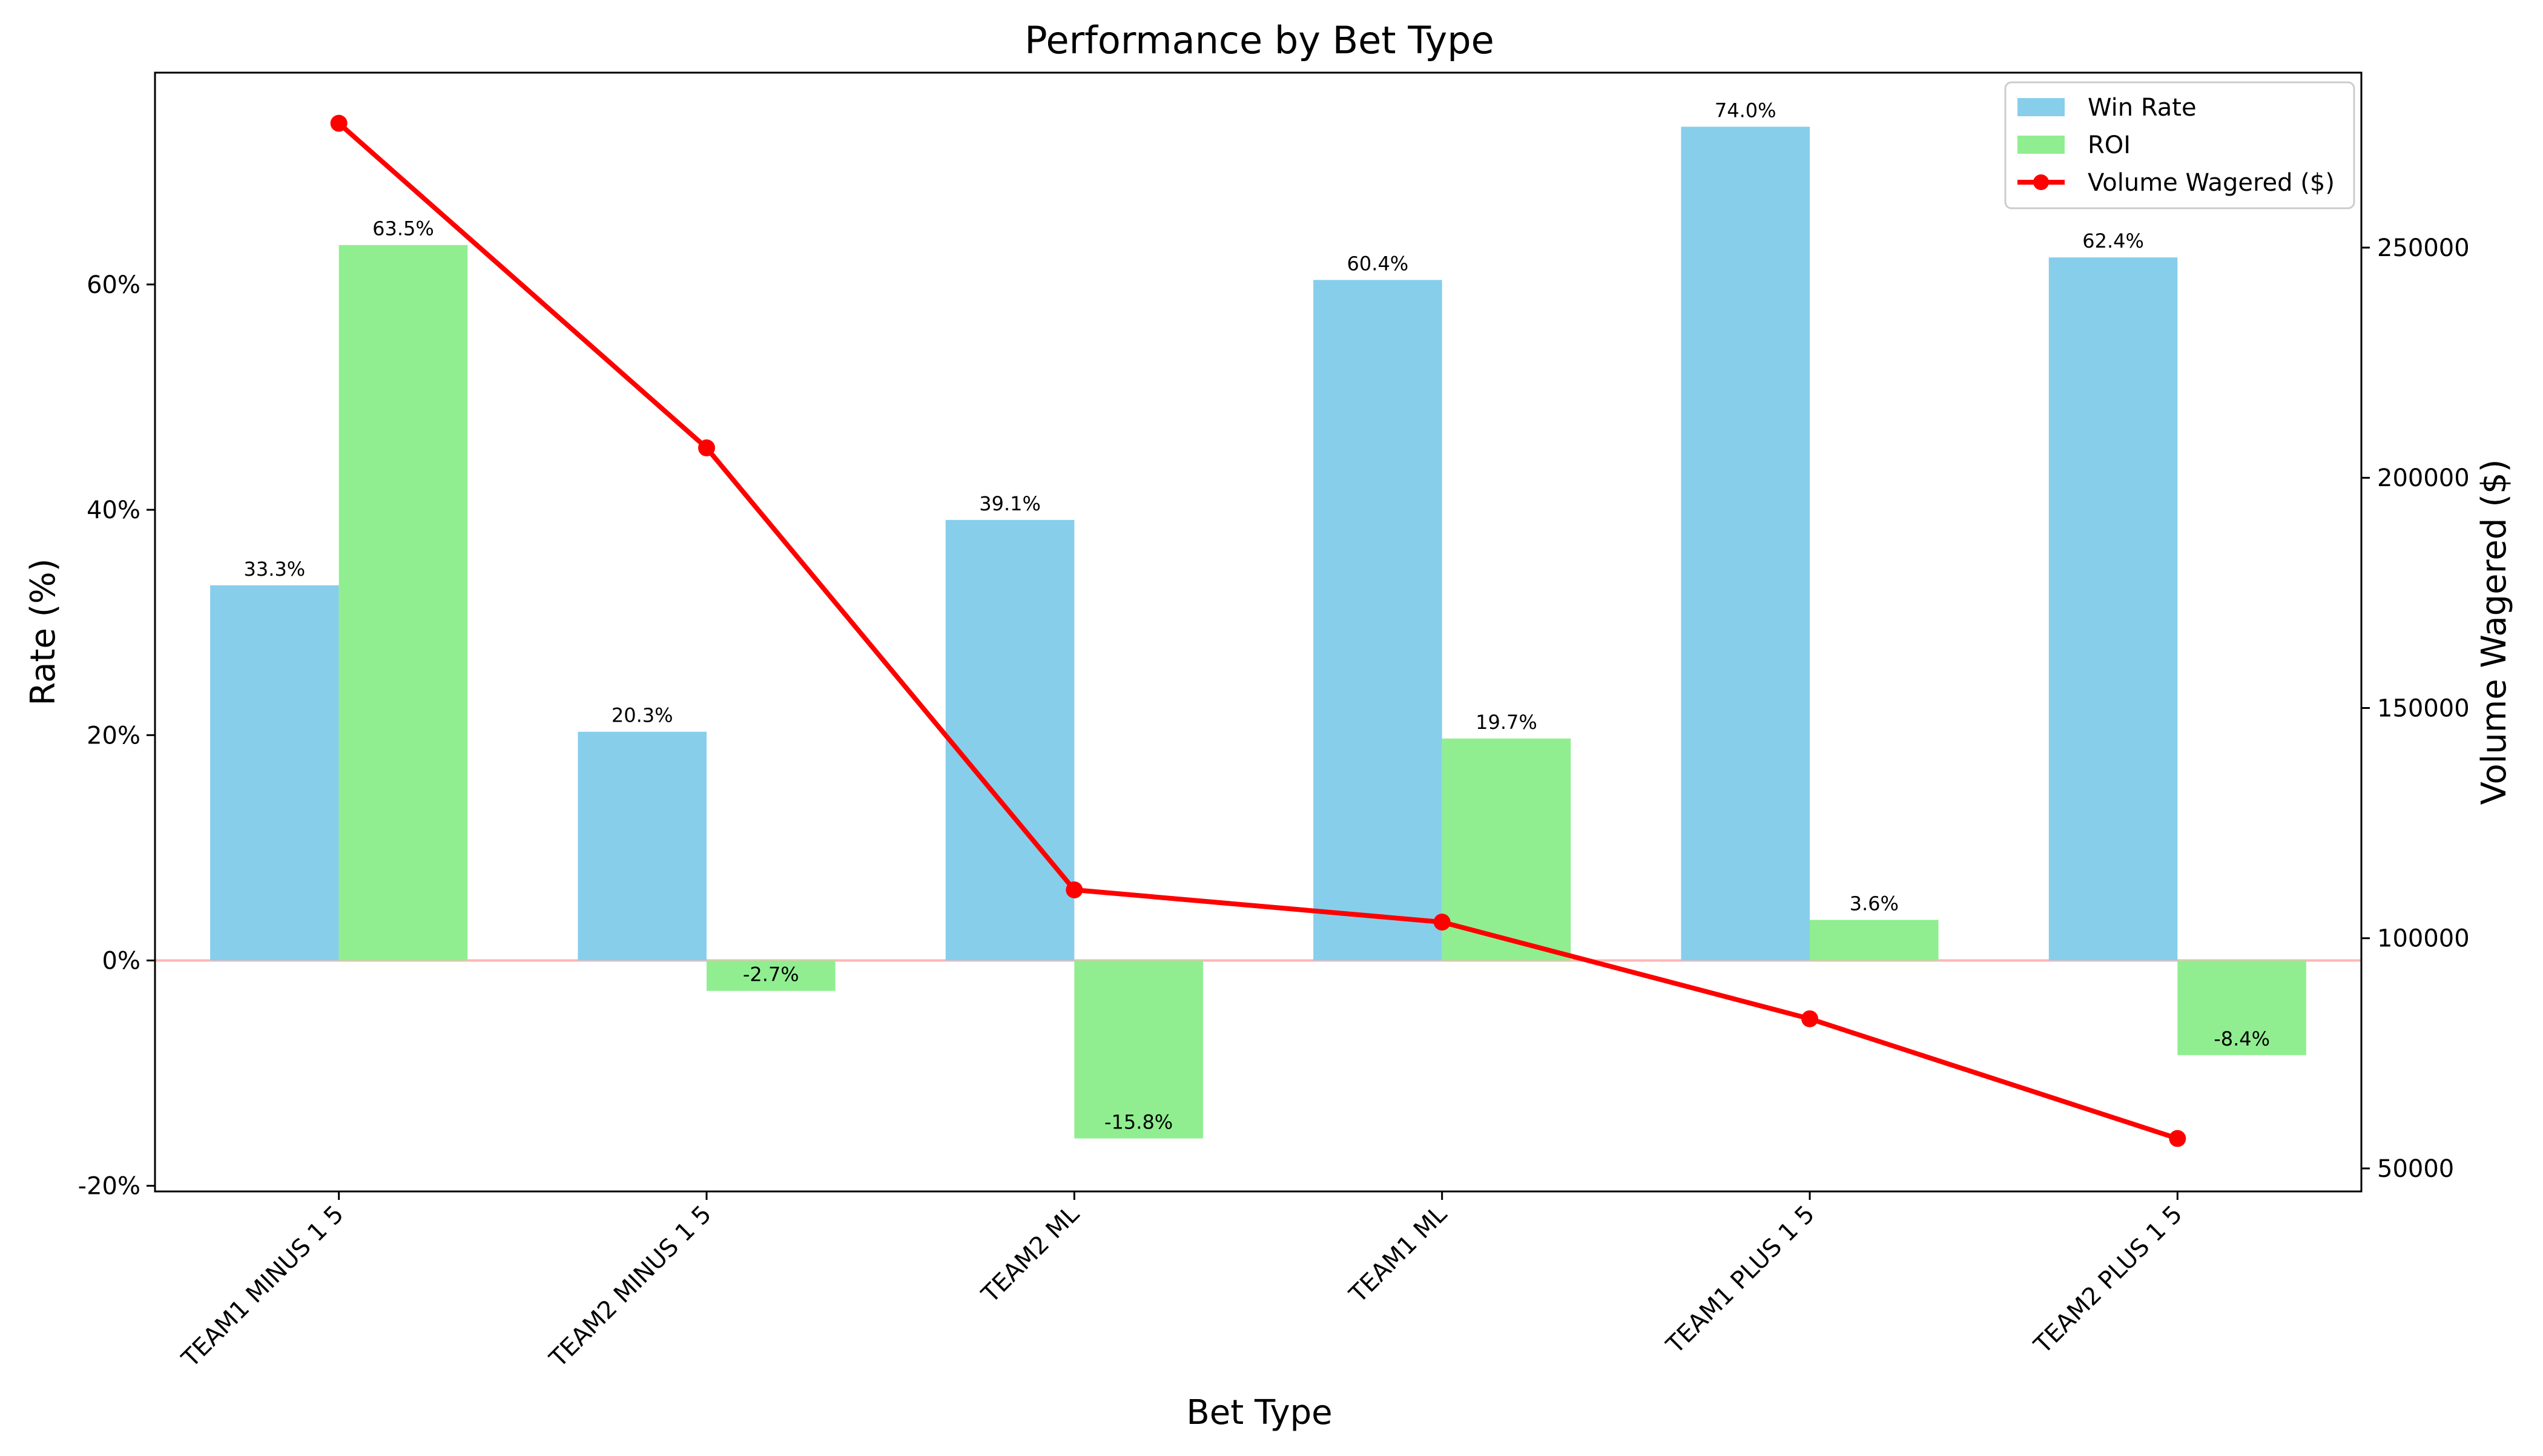  I want to click on roi-legend-label: ROI, so click(2110, 145).